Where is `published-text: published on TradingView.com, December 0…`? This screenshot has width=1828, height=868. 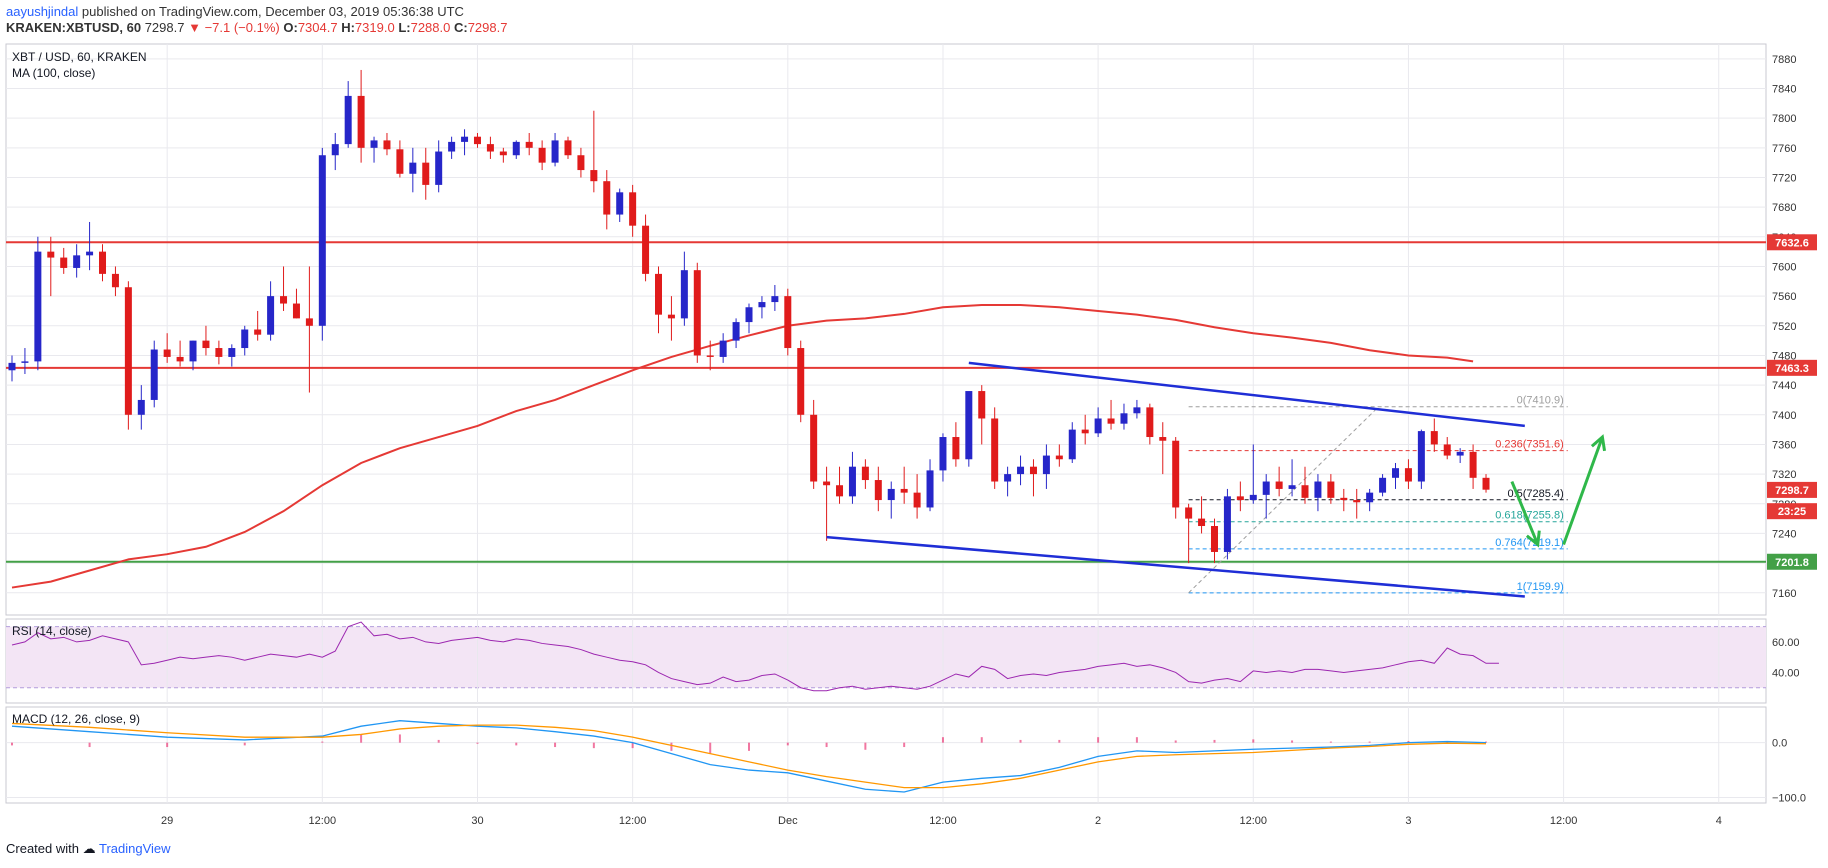 published-text: published on TradingView.com, December 0… is located at coordinates (271, 11).